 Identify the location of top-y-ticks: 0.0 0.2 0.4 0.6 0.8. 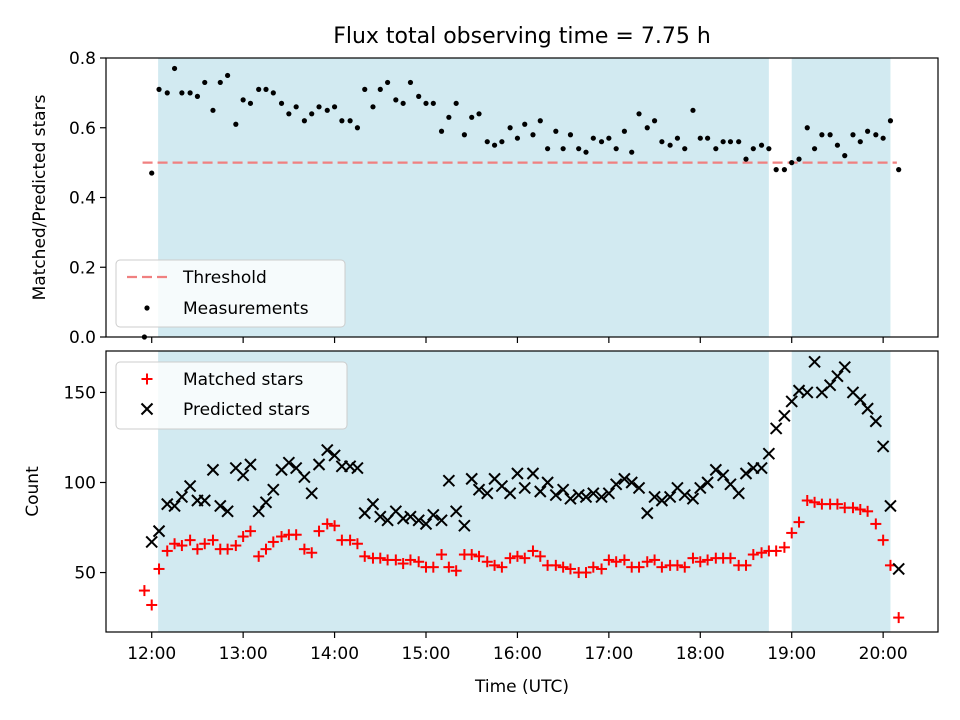
(87, 198).